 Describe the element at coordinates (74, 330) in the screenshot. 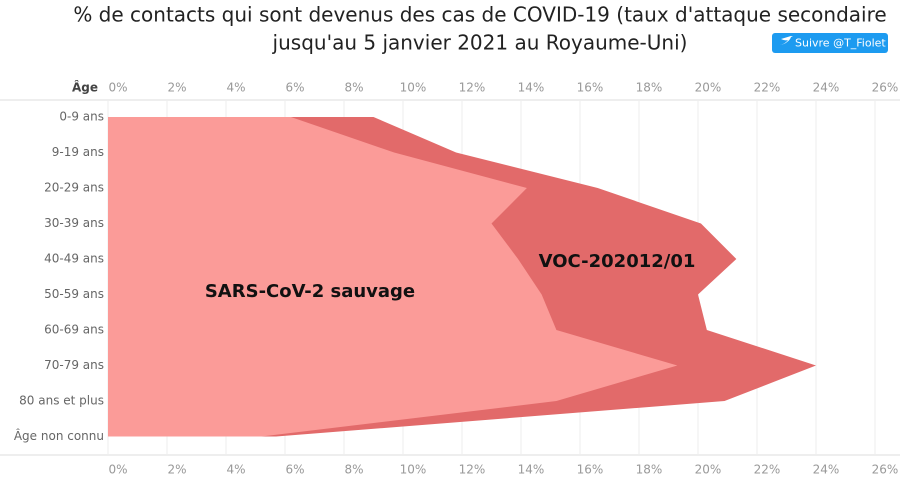

I see `y-tick-label: 60-69 ans` at that location.